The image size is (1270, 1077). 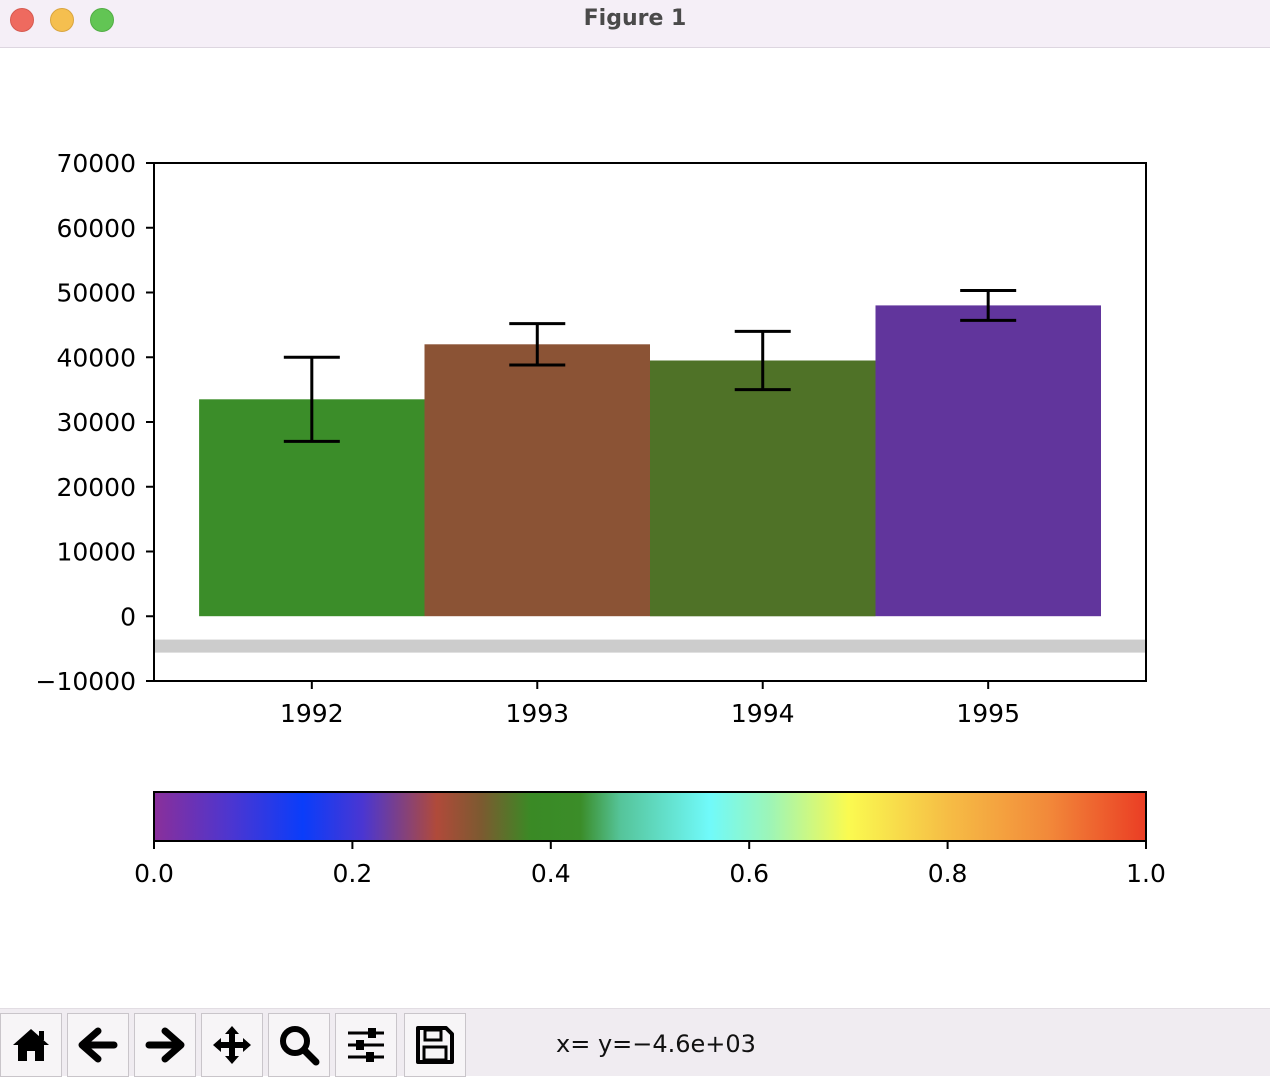 What do you see at coordinates (988, 305) in the screenshot?
I see `error-bar-1995` at bounding box center [988, 305].